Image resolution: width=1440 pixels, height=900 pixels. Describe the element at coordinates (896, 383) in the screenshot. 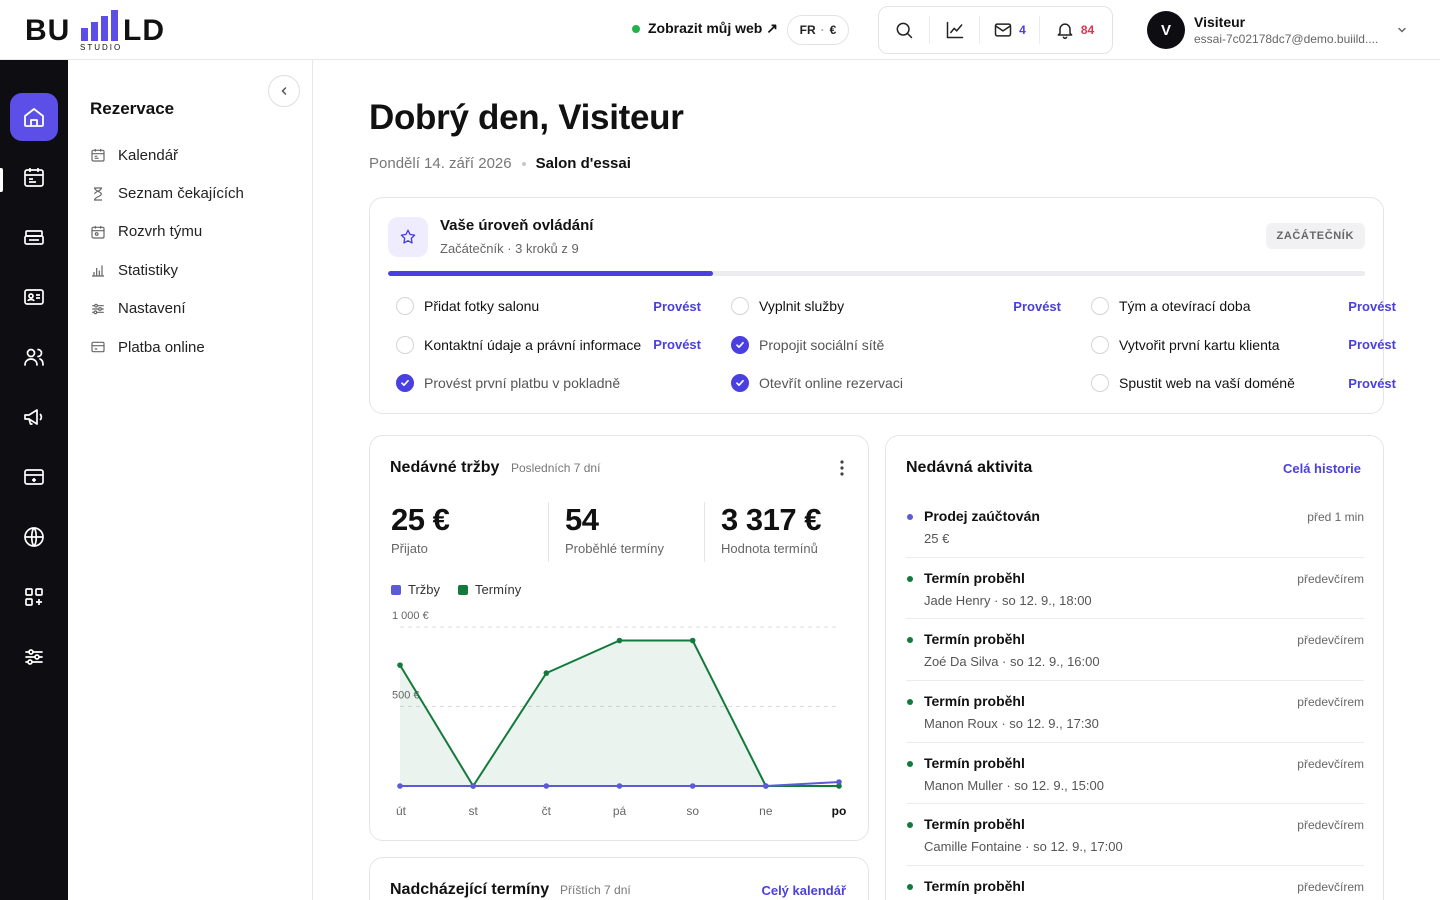

I see `onboarding-task: Otevřít online rezervaci` at that location.